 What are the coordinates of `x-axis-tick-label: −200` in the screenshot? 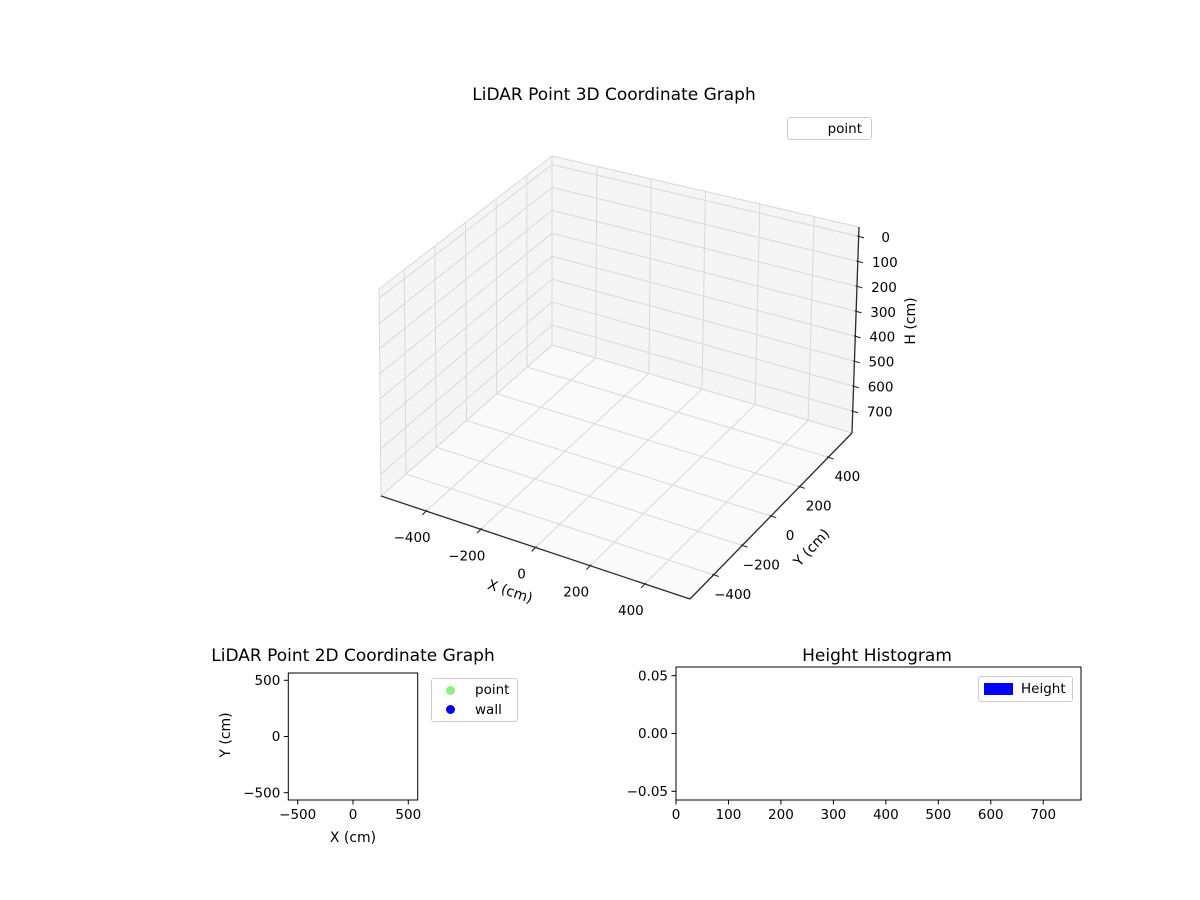 It's located at (466, 556).